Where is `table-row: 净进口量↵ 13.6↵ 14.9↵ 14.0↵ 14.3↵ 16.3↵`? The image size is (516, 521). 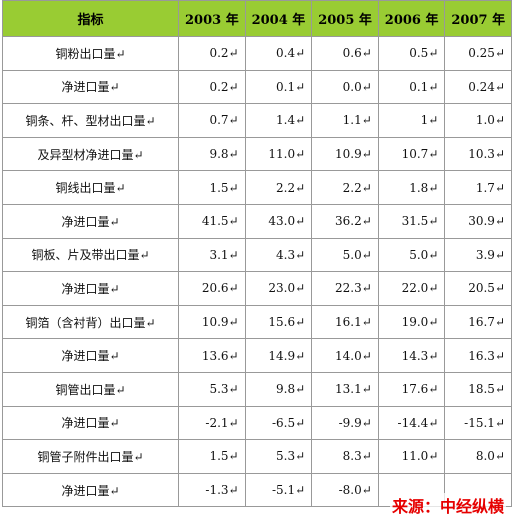
table-row: 净进口量↵ 13.6↵ 14.9↵ 14.0↵ 14.3↵ 16.3↵ is located at coordinates (257, 355).